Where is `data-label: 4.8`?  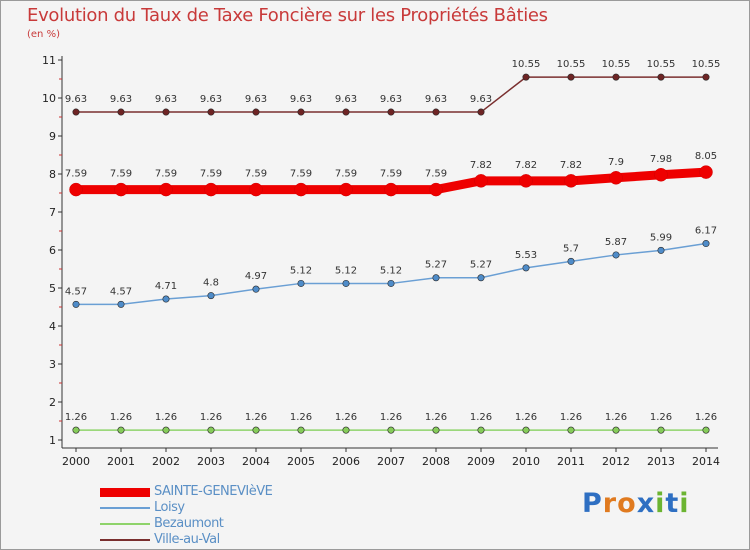 data-label: 4.8 is located at coordinates (211, 283).